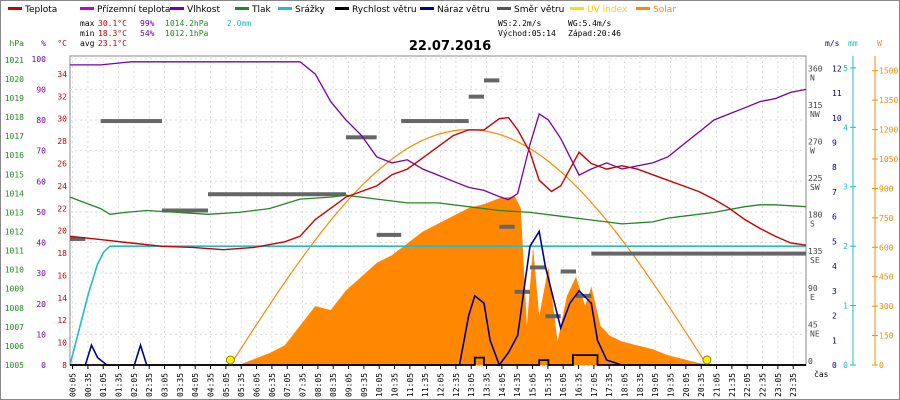  Describe the element at coordinates (287, 385) in the screenshot. I see `time-tick-label: 07:05` at that location.